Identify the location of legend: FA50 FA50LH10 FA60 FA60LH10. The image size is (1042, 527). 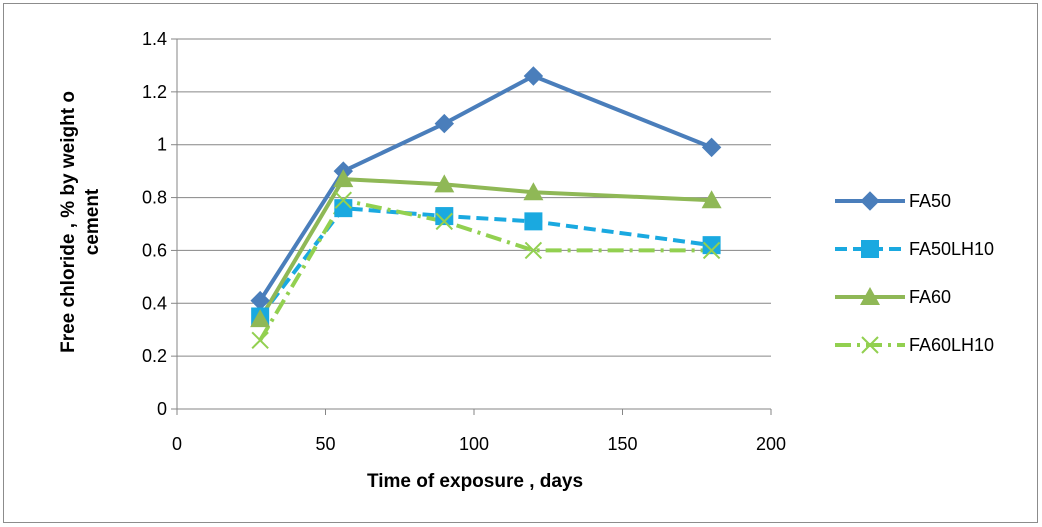
(914, 273).